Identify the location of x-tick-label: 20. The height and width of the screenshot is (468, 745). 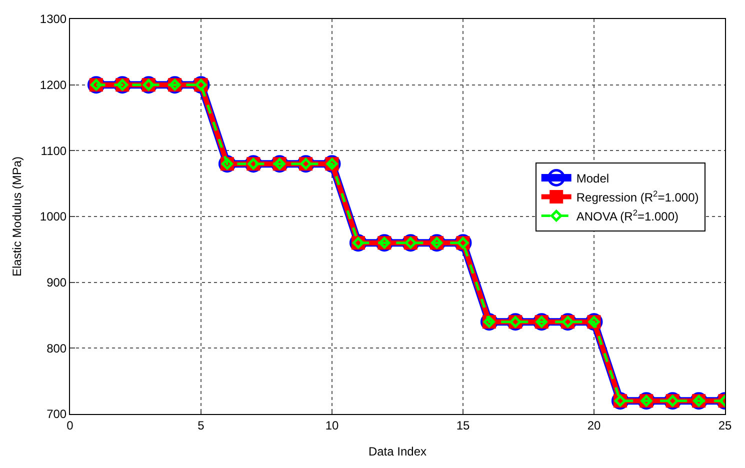
(594, 425).